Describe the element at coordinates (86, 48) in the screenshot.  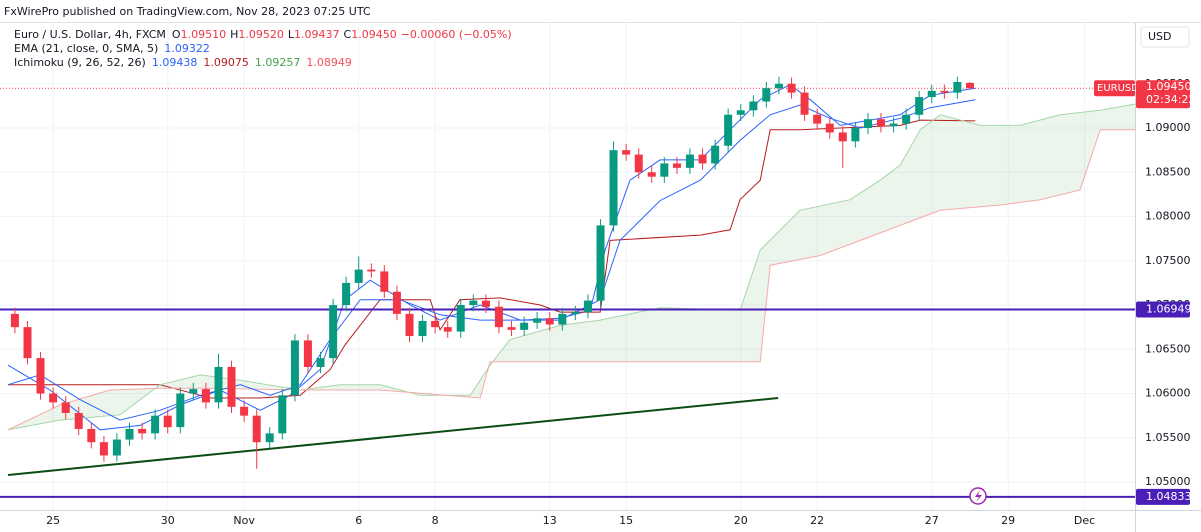
I see `ema-name: EMA (21, close, 0, SMA, 5)` at that location.